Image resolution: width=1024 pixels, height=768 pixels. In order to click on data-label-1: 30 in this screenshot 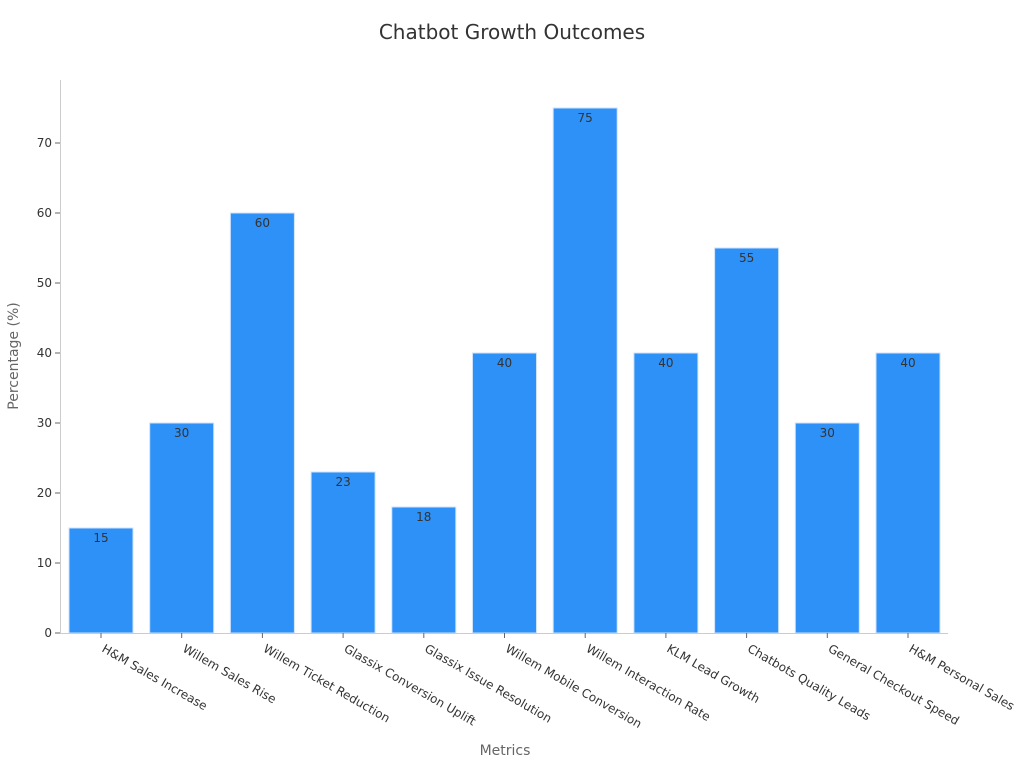, I will do `click(181, 433)`.